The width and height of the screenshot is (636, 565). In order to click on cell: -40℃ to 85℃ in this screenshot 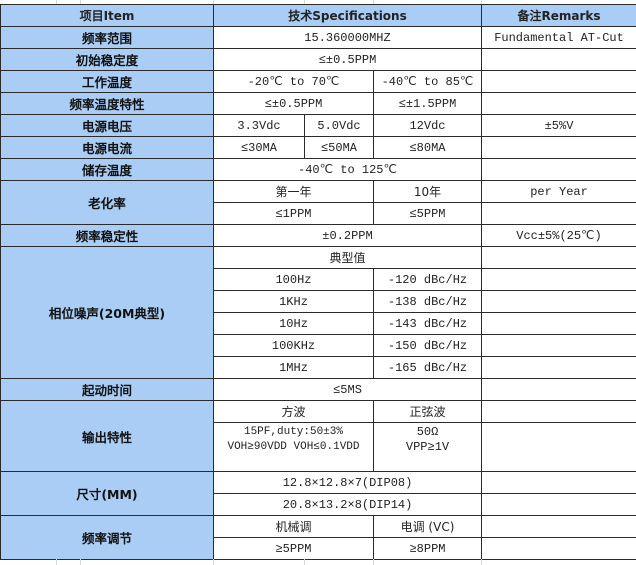, I will do `click(427, 81)`.